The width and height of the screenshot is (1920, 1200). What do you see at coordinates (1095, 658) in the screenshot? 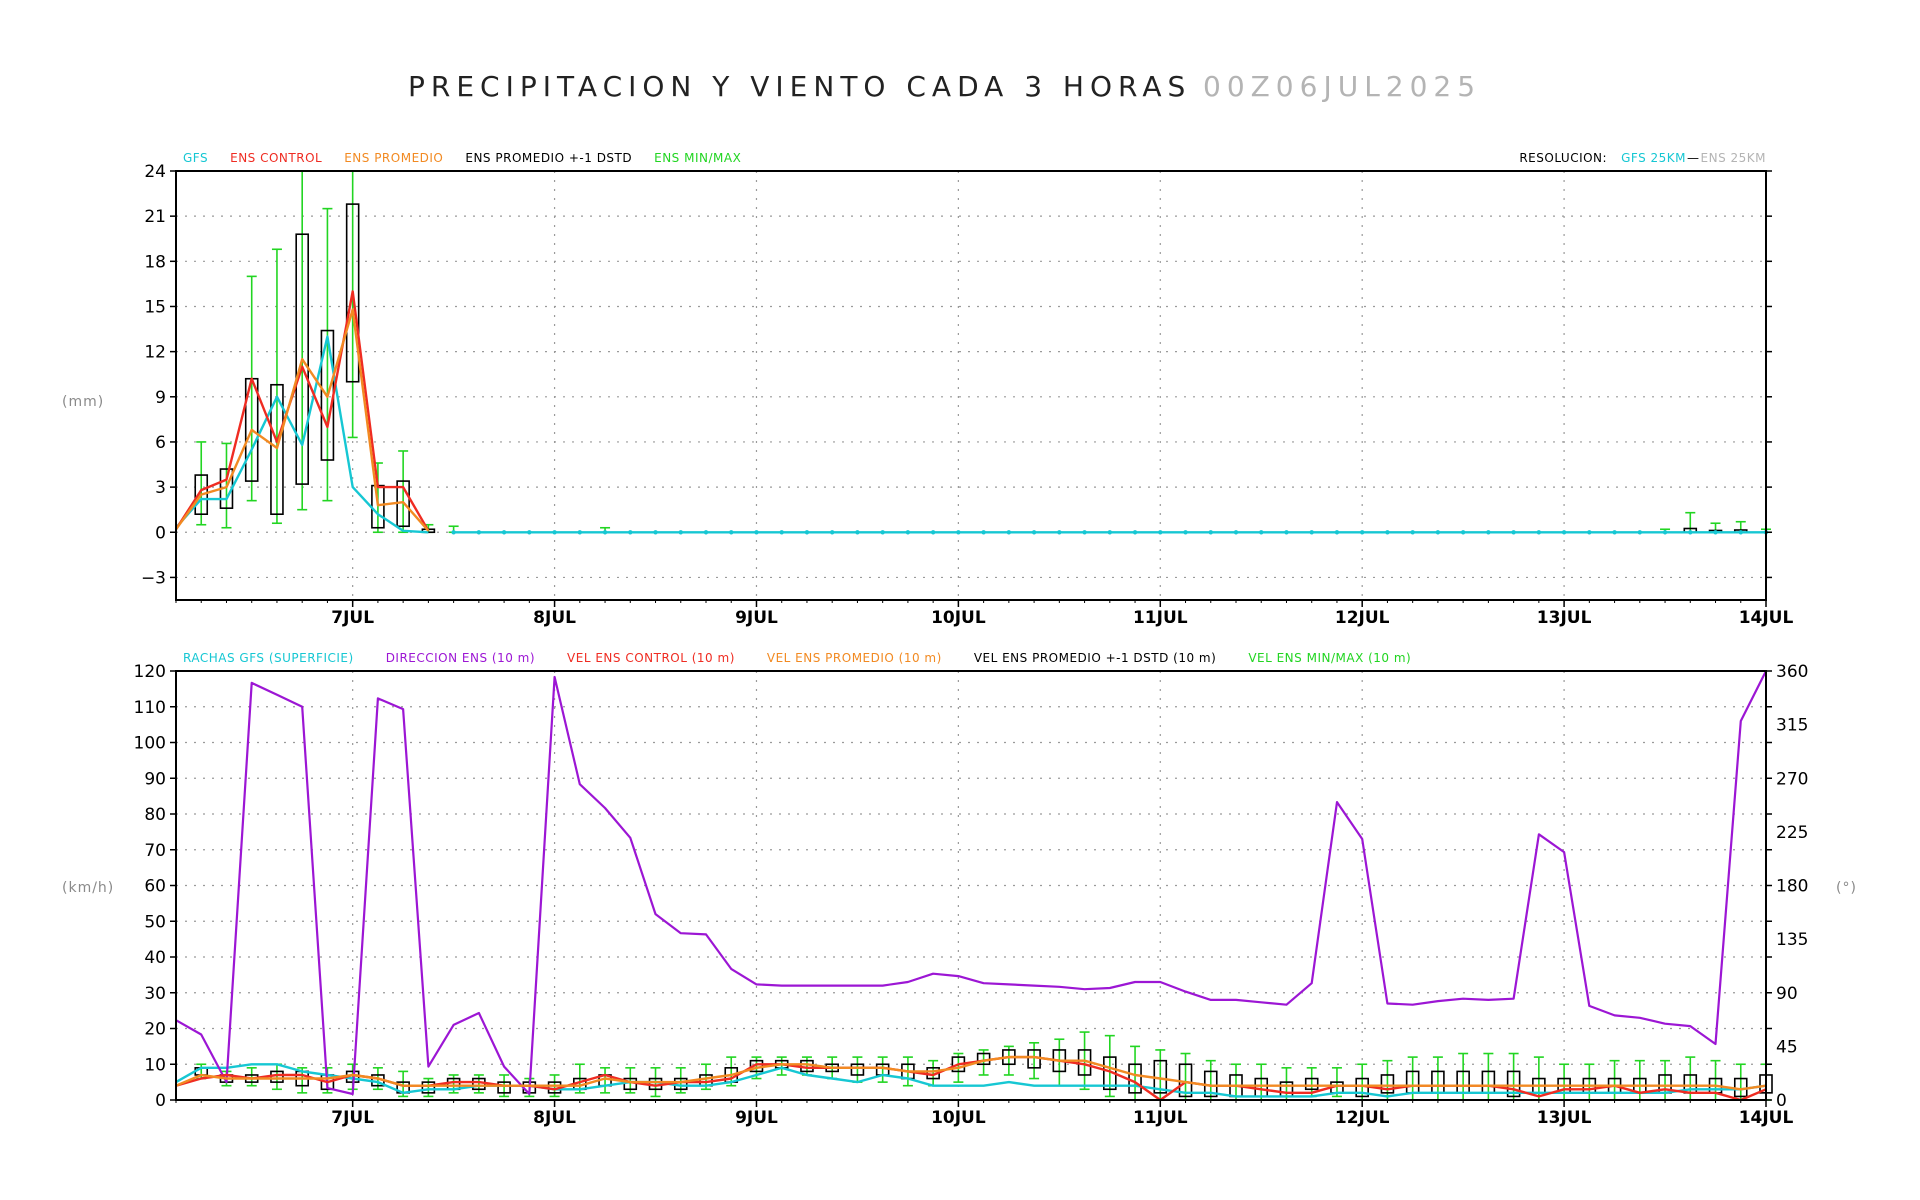
I see `legend-item: VEL ENS PROMEDIO +-1 DSTD (10 m)` at bounding box center [1095, 658].